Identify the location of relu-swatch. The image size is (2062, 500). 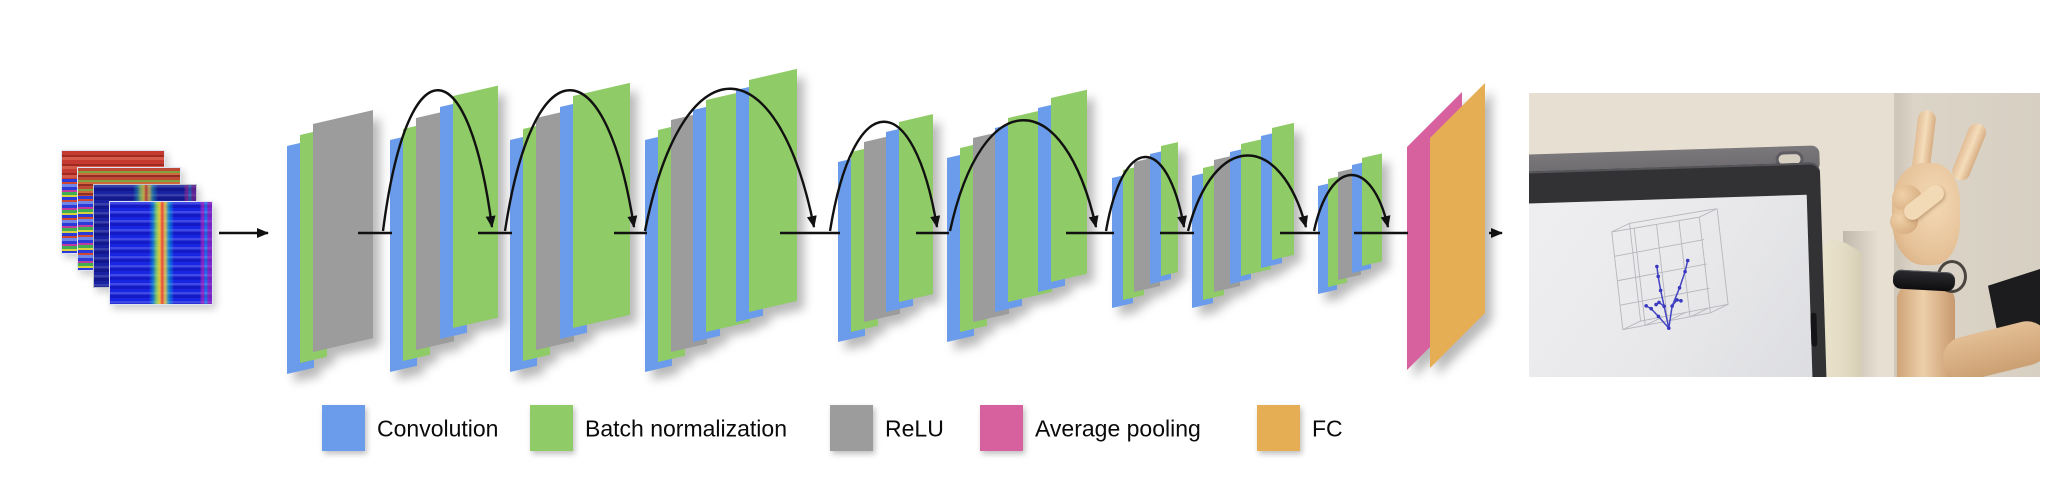
(851, 428).